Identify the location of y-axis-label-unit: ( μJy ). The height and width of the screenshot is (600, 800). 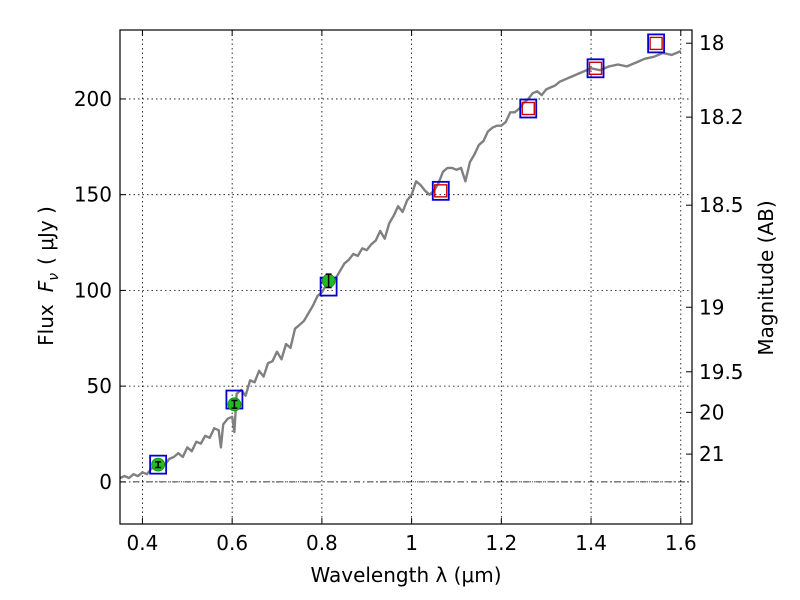
(46, 235).